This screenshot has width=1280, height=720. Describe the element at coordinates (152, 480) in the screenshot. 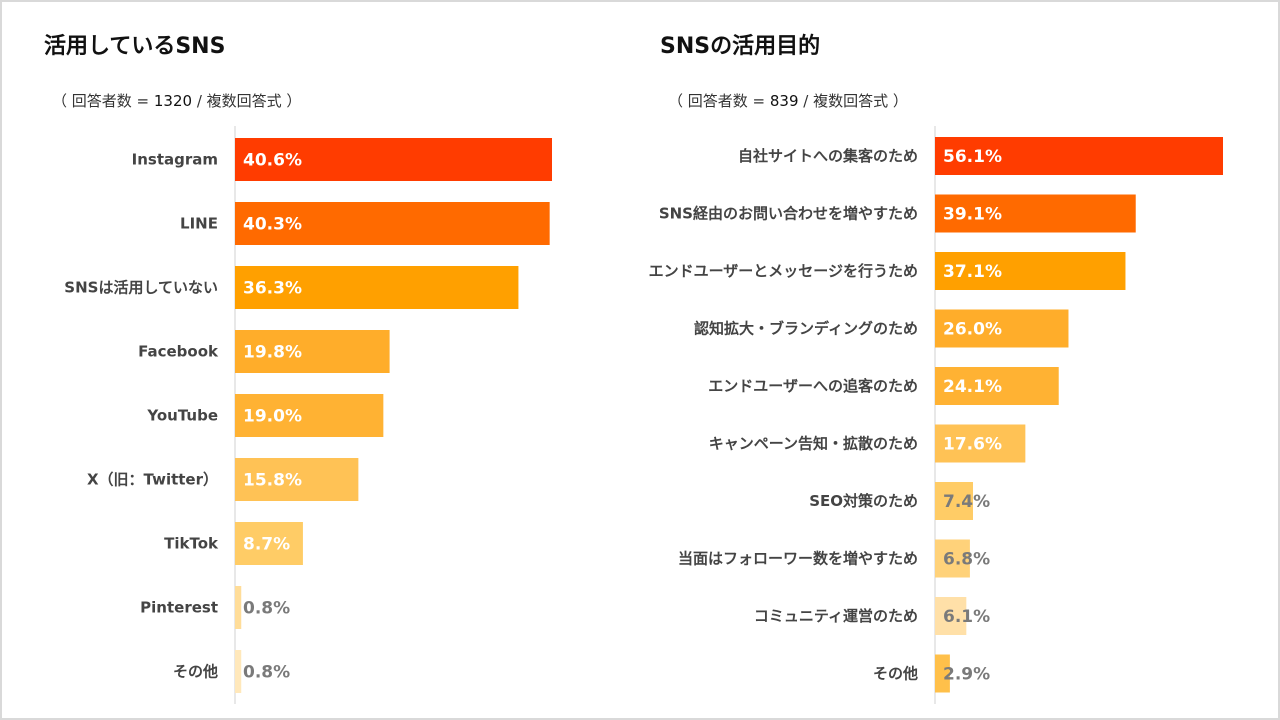

I see `left-category-label: X（旧：Twitter）` at that location.